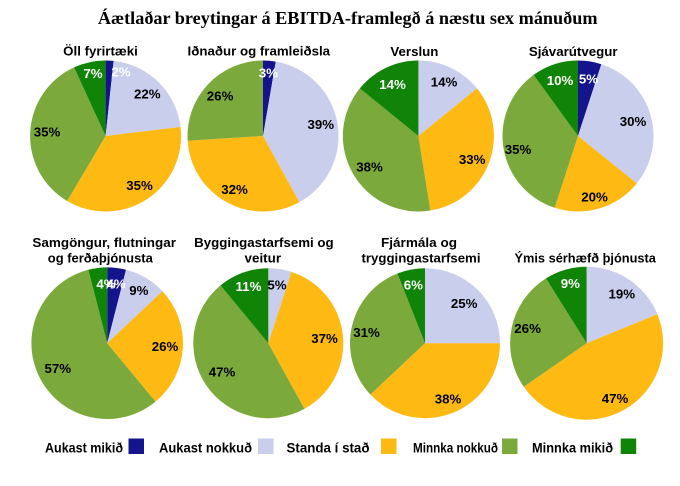 The height and width of the screenshot is (486, 680). I want to click on svg-text: 2%, so click(120, 72).